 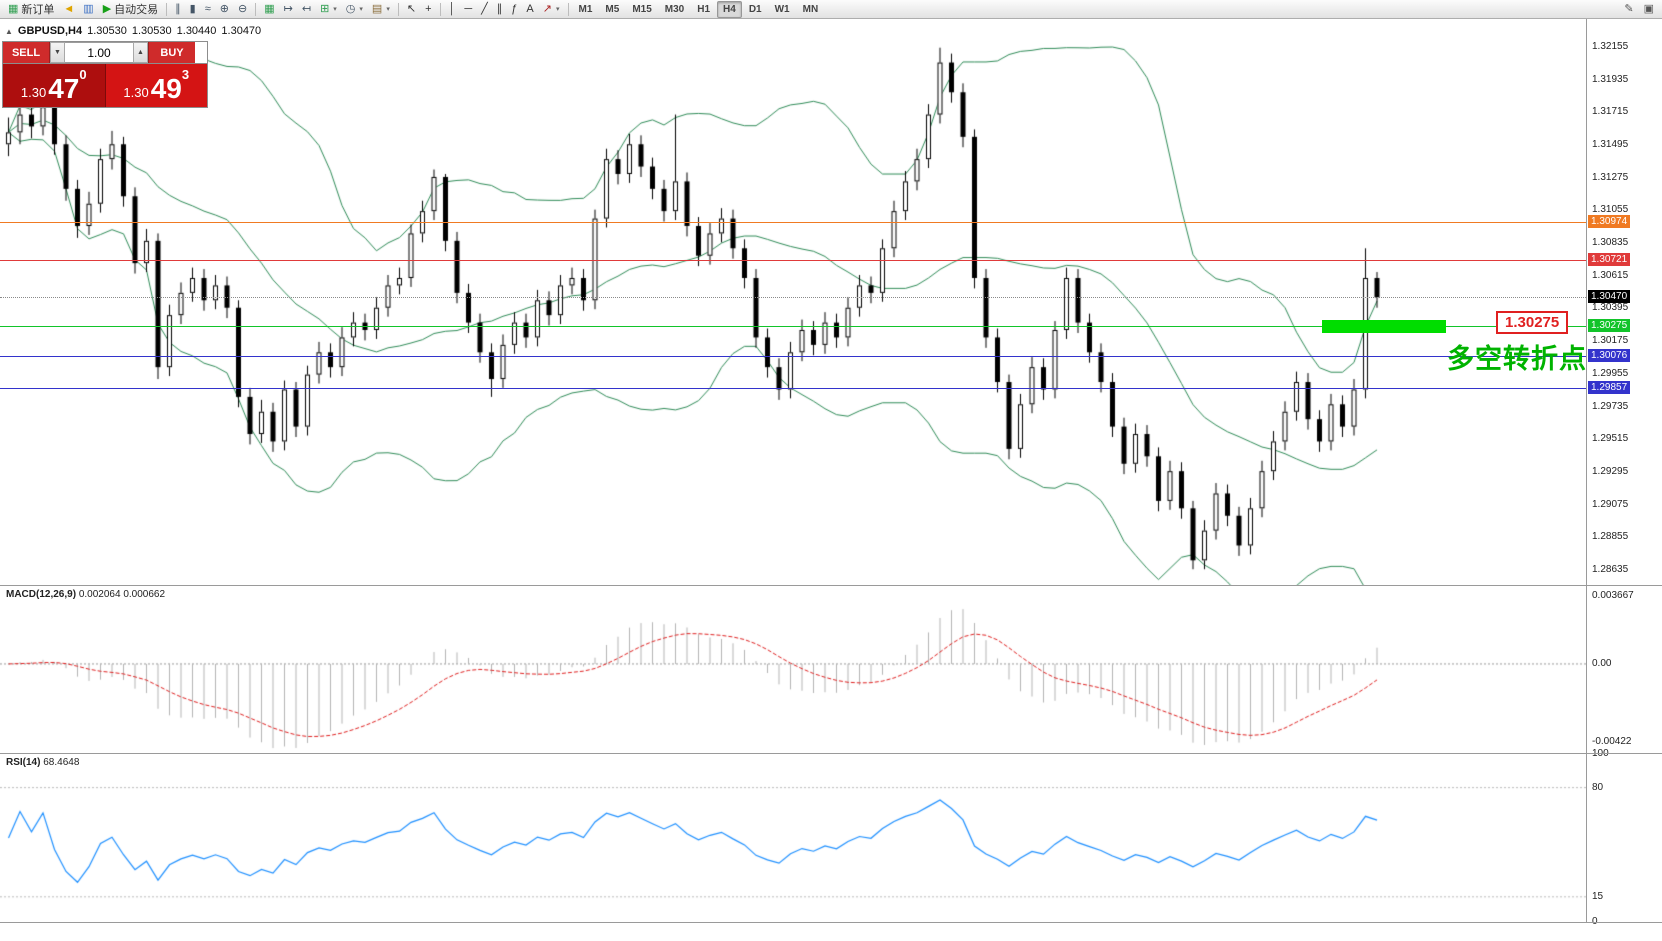 I want to click on bar-chart-icon: ∥, so click(x=178, y=9).